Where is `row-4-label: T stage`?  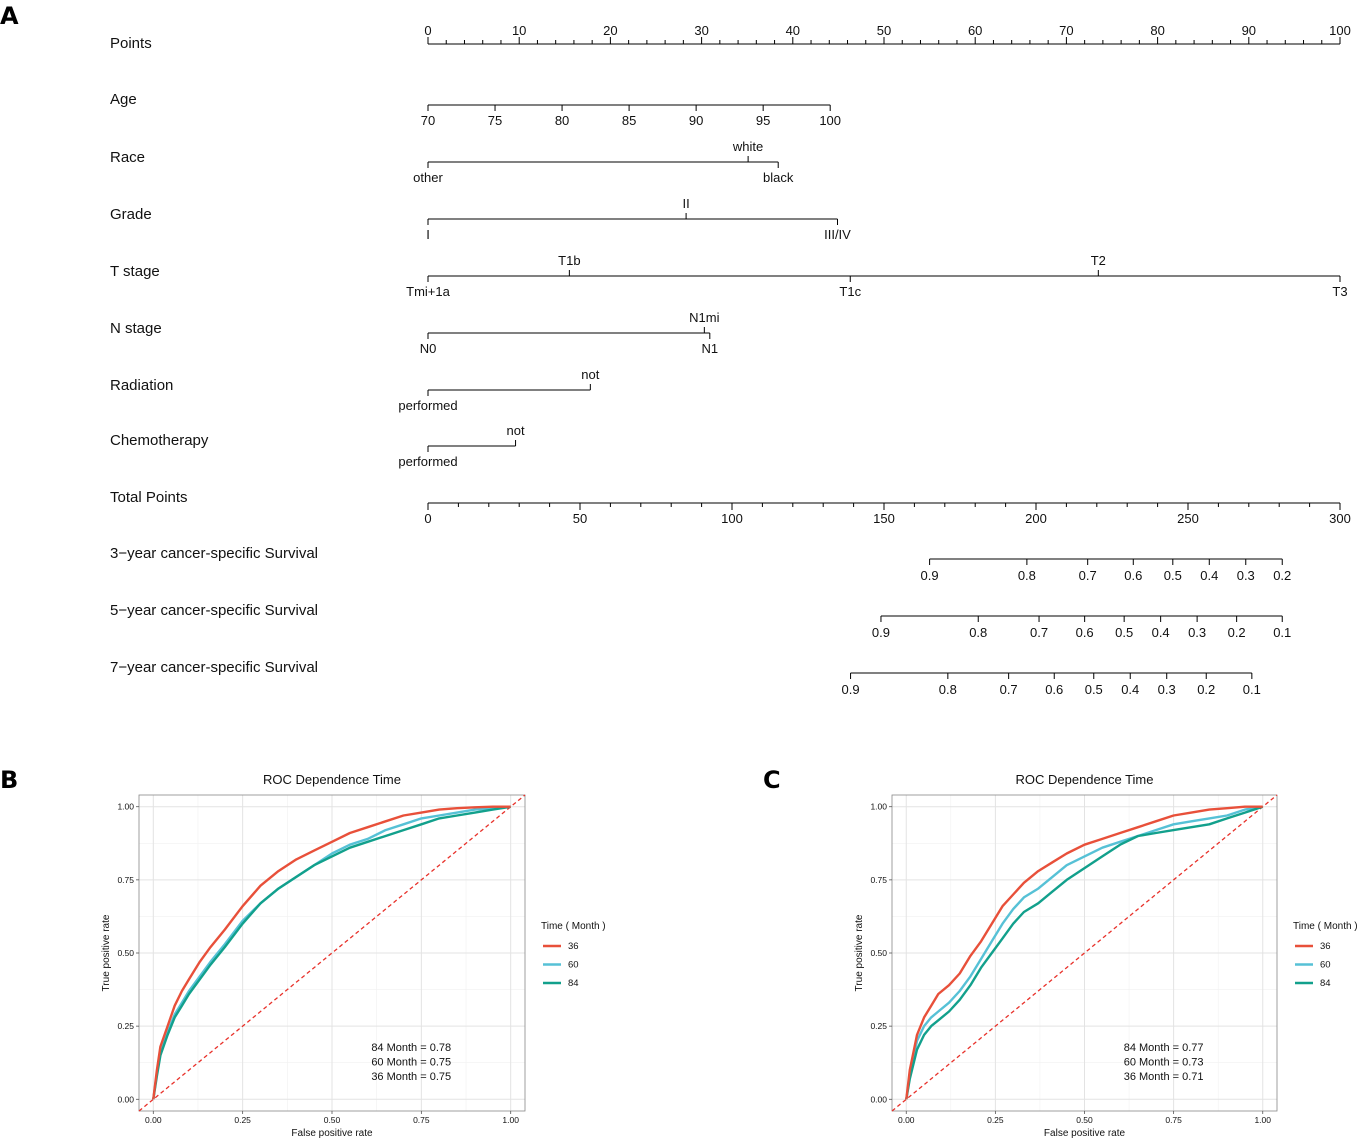 row-4-label: T stage is located at coordinates (135, 271).